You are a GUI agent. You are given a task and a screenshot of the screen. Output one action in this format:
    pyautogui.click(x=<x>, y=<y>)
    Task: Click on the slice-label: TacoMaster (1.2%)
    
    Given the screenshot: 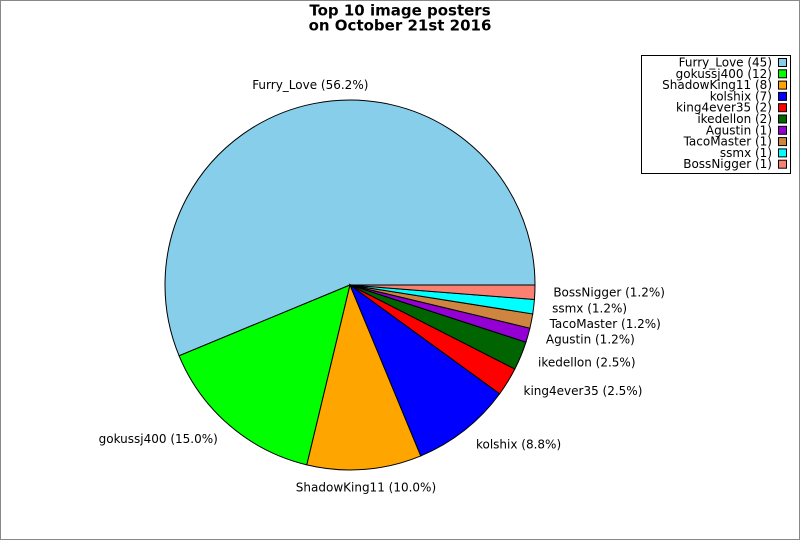 What is the action you would take?
    pyautogui.click(x=605, y=324)
    